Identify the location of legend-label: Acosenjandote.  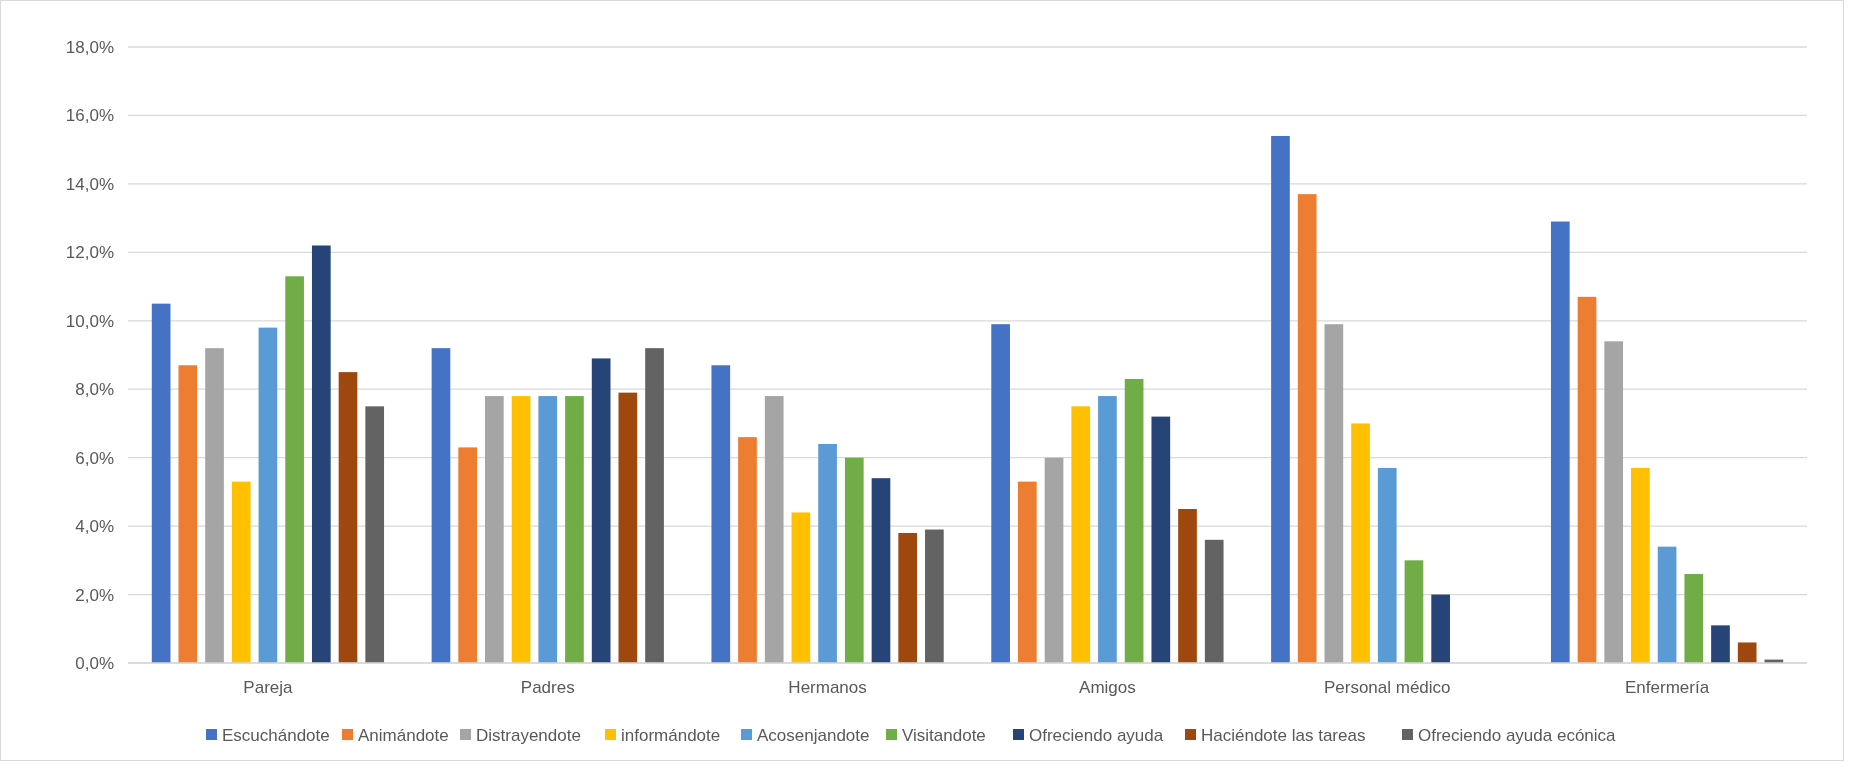
(813, 735).